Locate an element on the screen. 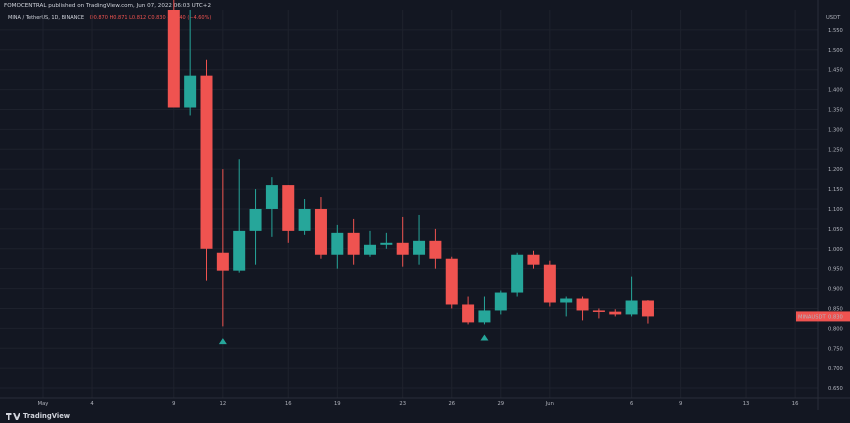 This screenshot has width=850, height=423. price-tick-label: 1.000 is located at coordinates (835, 250).